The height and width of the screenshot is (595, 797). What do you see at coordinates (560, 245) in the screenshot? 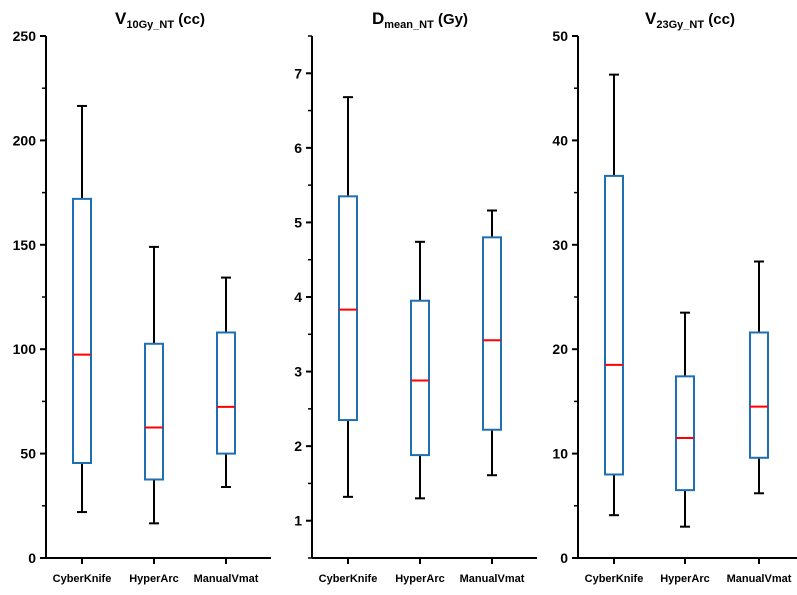
I see `y-tick-label: 30` at bounding box center [560, 245].